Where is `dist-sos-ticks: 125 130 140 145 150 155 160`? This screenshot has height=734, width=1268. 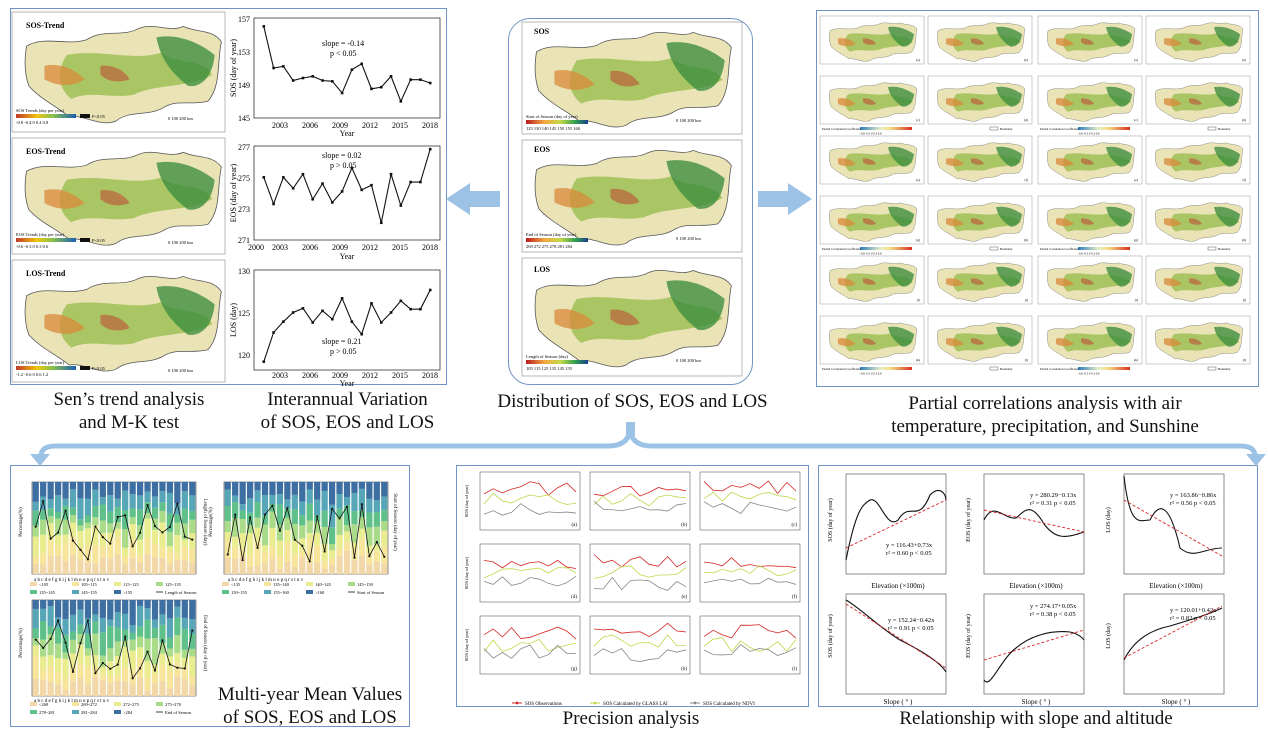
dist-sos-ticks: 125 130 140 145 150 155 160 is located at coordinates (553, 128).